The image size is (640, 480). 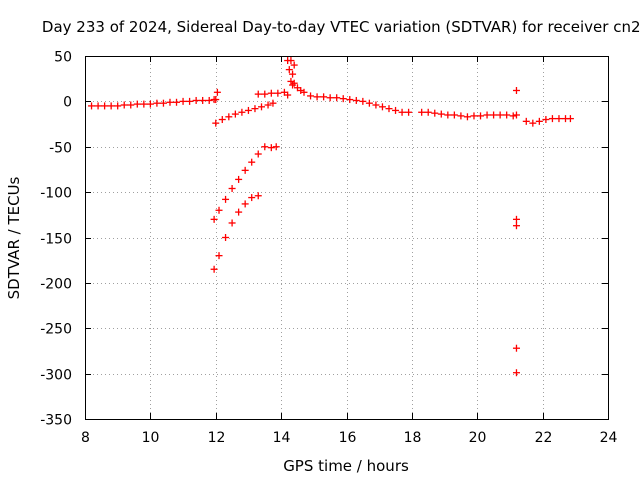 I want to click on x-tick-label: 12, so click(x=217, y=438).